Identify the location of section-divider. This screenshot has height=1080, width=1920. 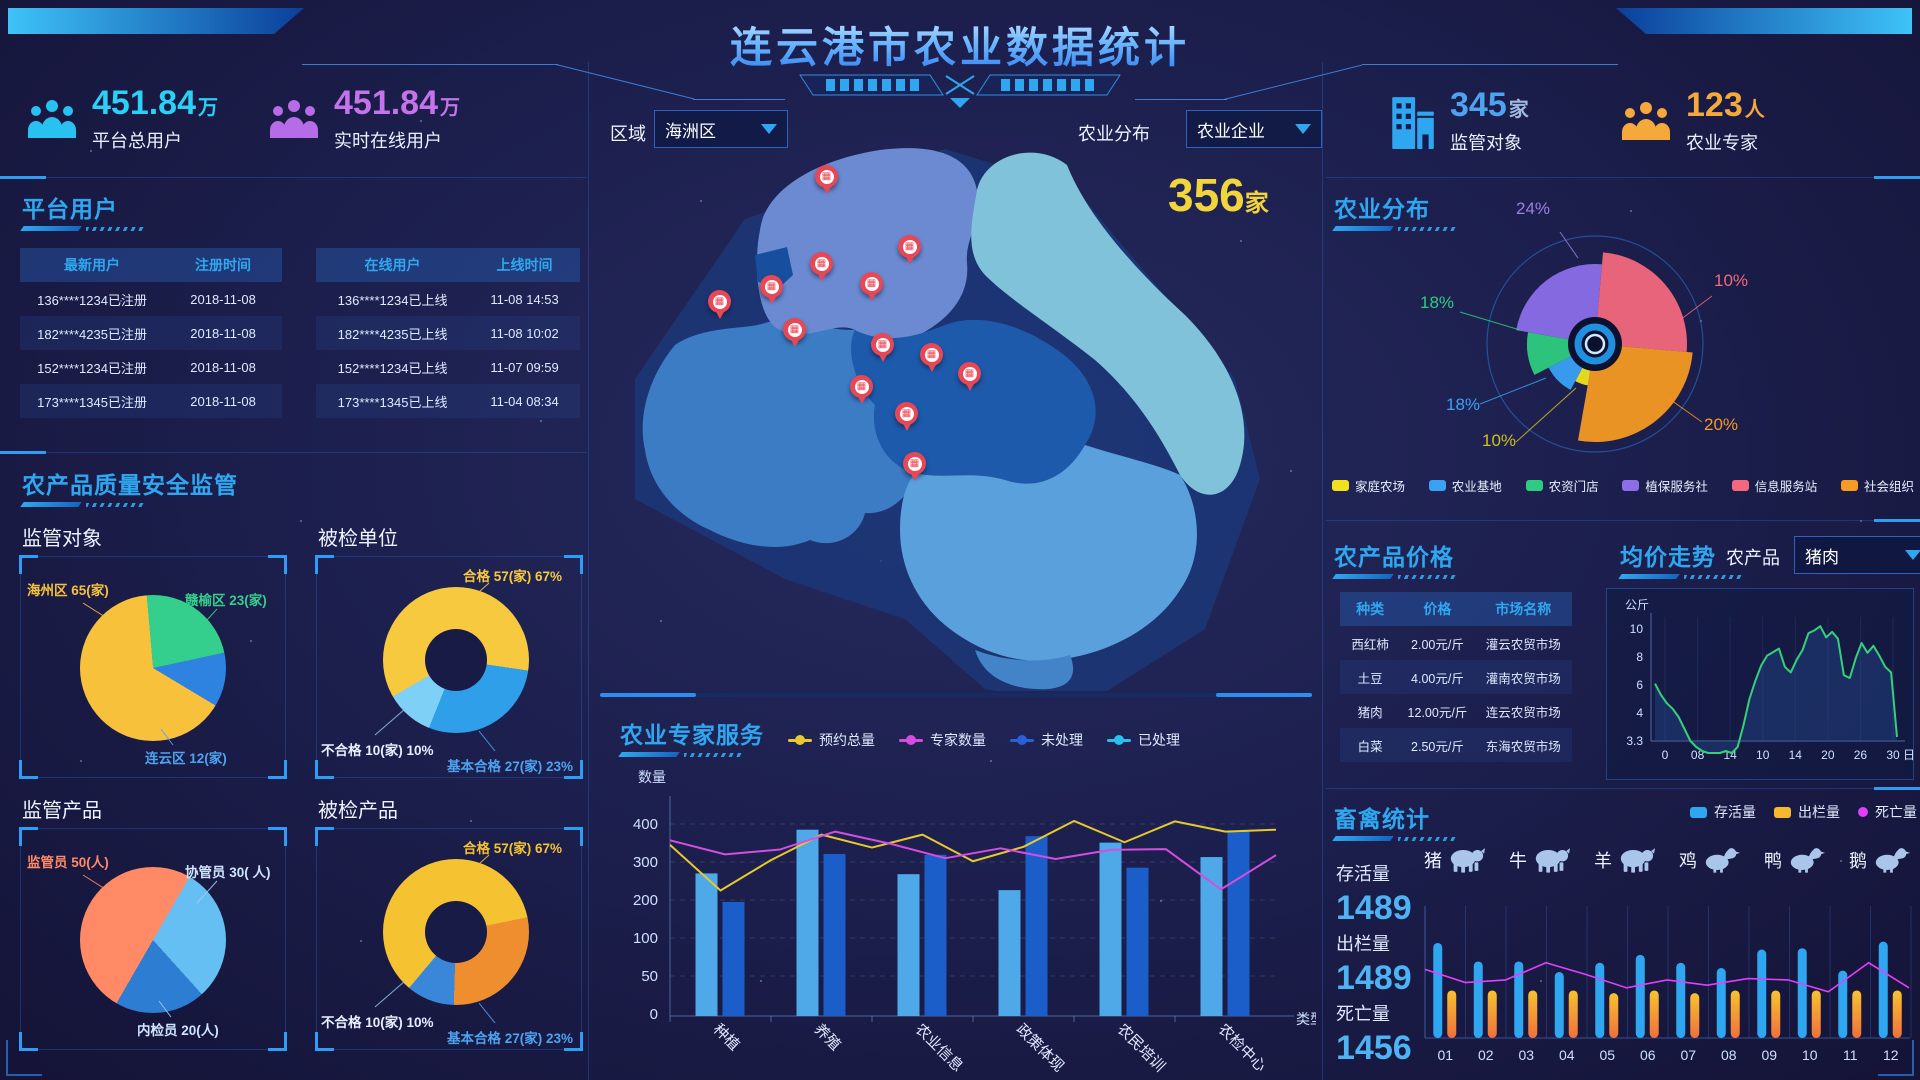
(1623, 177).